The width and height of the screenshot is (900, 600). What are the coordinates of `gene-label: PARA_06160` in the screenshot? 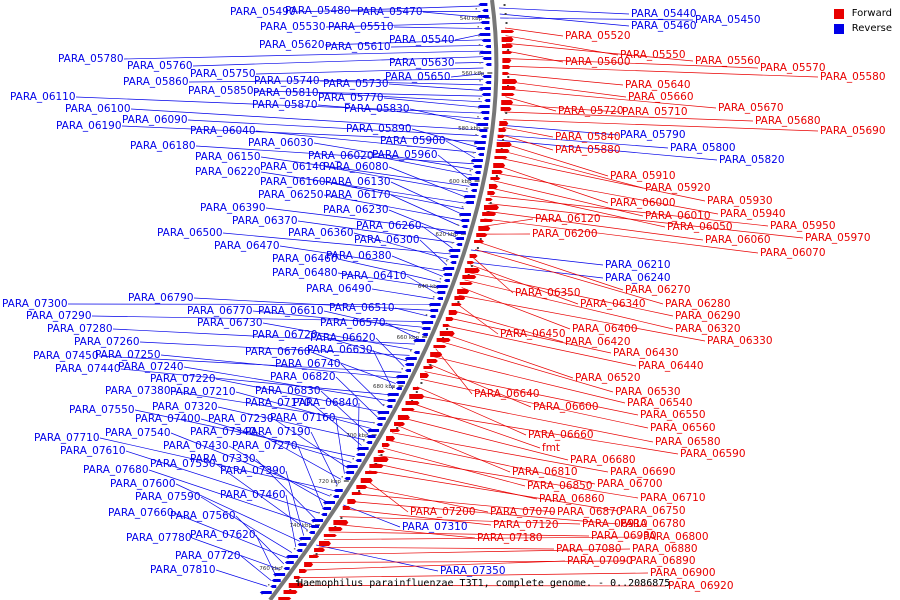 It's located at (293, 182).